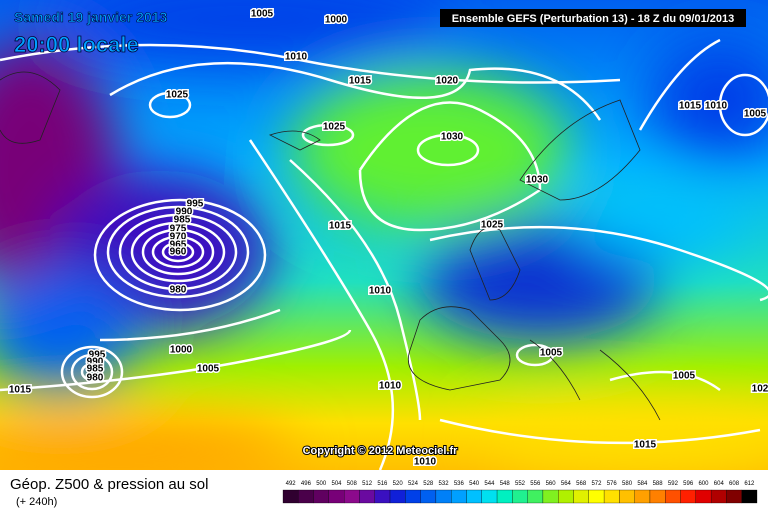 This screenshot has width=768, height=512. Describe the element at coordinates (673, 484) in the screenshot. I see `scale-label: 592` at that location.